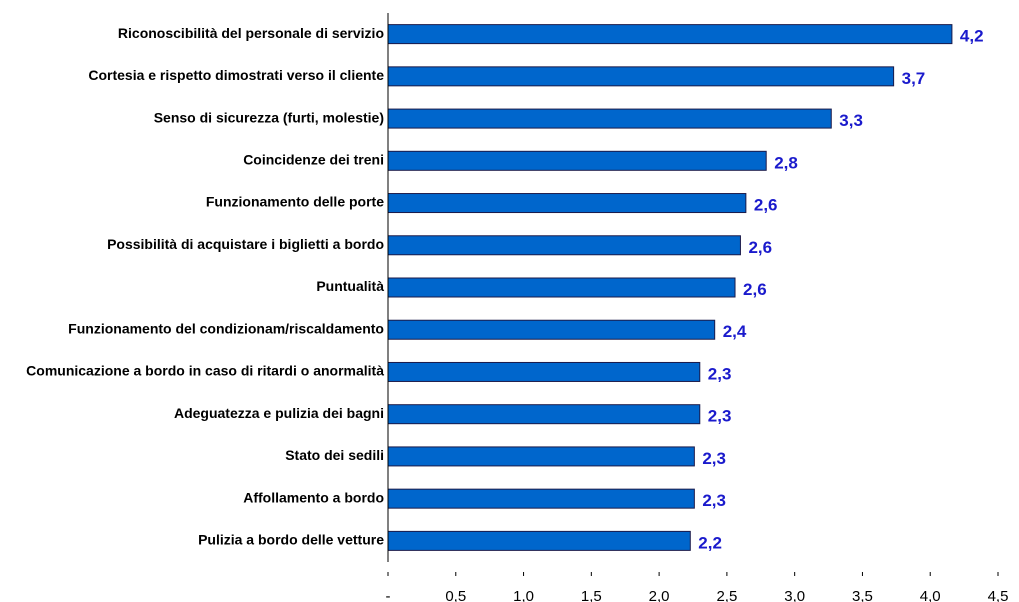  I want to click on category-label: Funzionamento delle porte, so click(295, 202).